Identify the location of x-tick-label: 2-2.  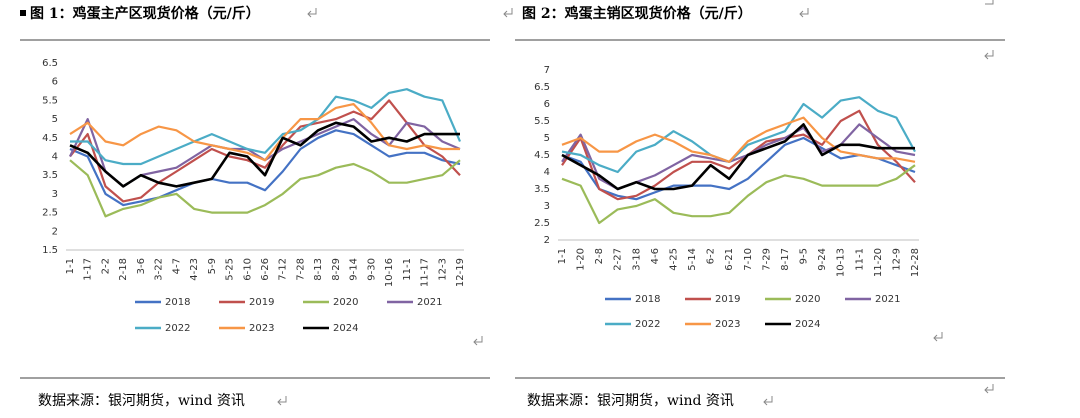
(105, 266).